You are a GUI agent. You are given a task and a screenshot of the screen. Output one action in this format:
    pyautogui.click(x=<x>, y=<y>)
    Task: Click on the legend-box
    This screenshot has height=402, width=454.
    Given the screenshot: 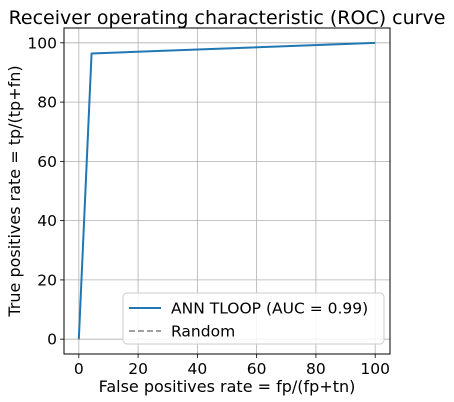 What is the action you would take?
    pyautogui.click(x=253, y=318)
    